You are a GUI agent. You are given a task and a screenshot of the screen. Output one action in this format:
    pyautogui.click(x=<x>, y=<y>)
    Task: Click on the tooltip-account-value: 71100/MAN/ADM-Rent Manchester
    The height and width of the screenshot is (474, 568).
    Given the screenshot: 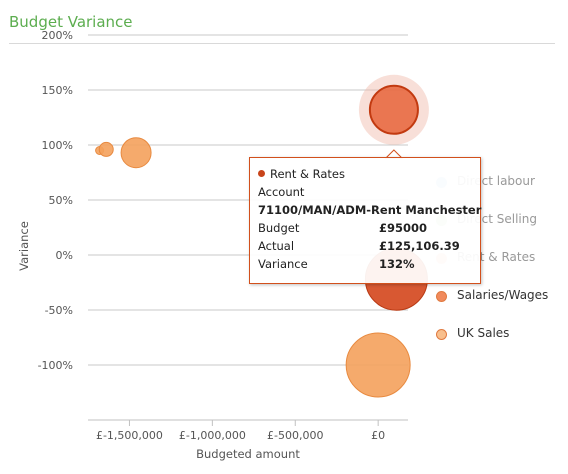 What is the action you would take?
    pyautogui.click(x=370, y=210)
    